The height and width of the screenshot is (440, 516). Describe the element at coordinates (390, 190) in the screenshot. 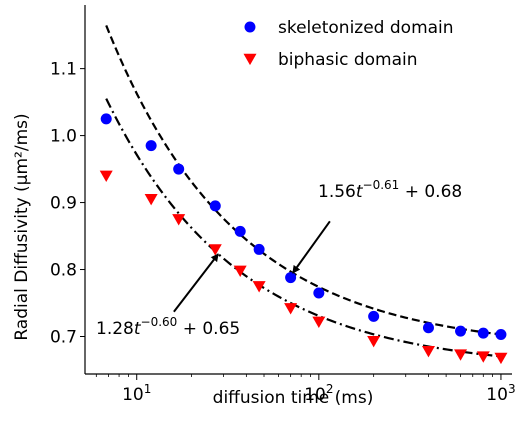

I see `fit-equation-label: 1.56t−0.61 + 0.68` at that location.